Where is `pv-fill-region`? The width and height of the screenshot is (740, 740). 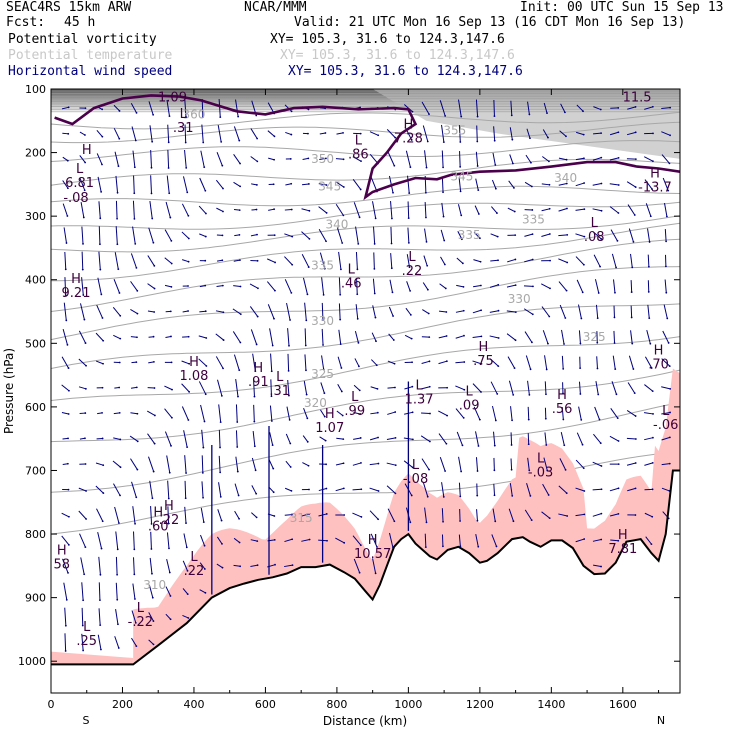 pv-fill-region is located at coordinates (92, 658).